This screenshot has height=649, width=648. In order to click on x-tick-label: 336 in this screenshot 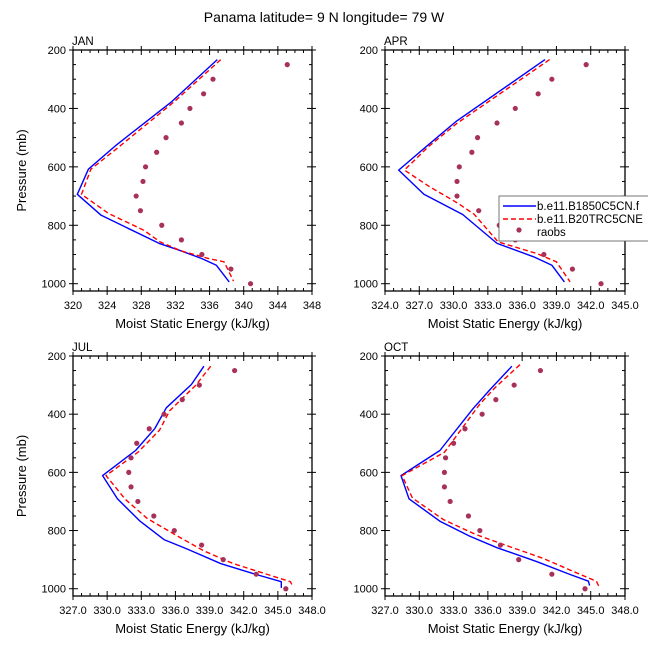, I will do `click(209, 306)`.